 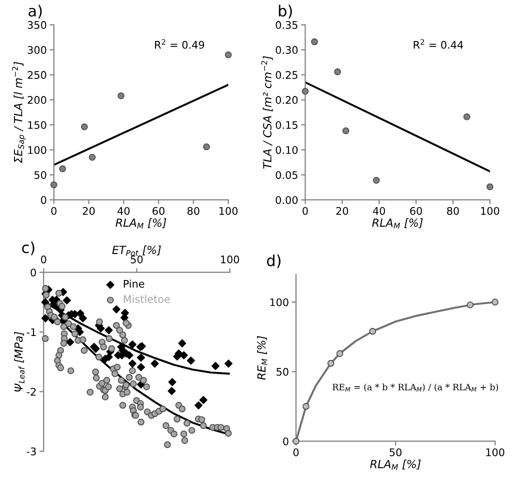 I want to click on x-axis-title: ET$_{Pot}$ [%], so click(x=136, y=251).